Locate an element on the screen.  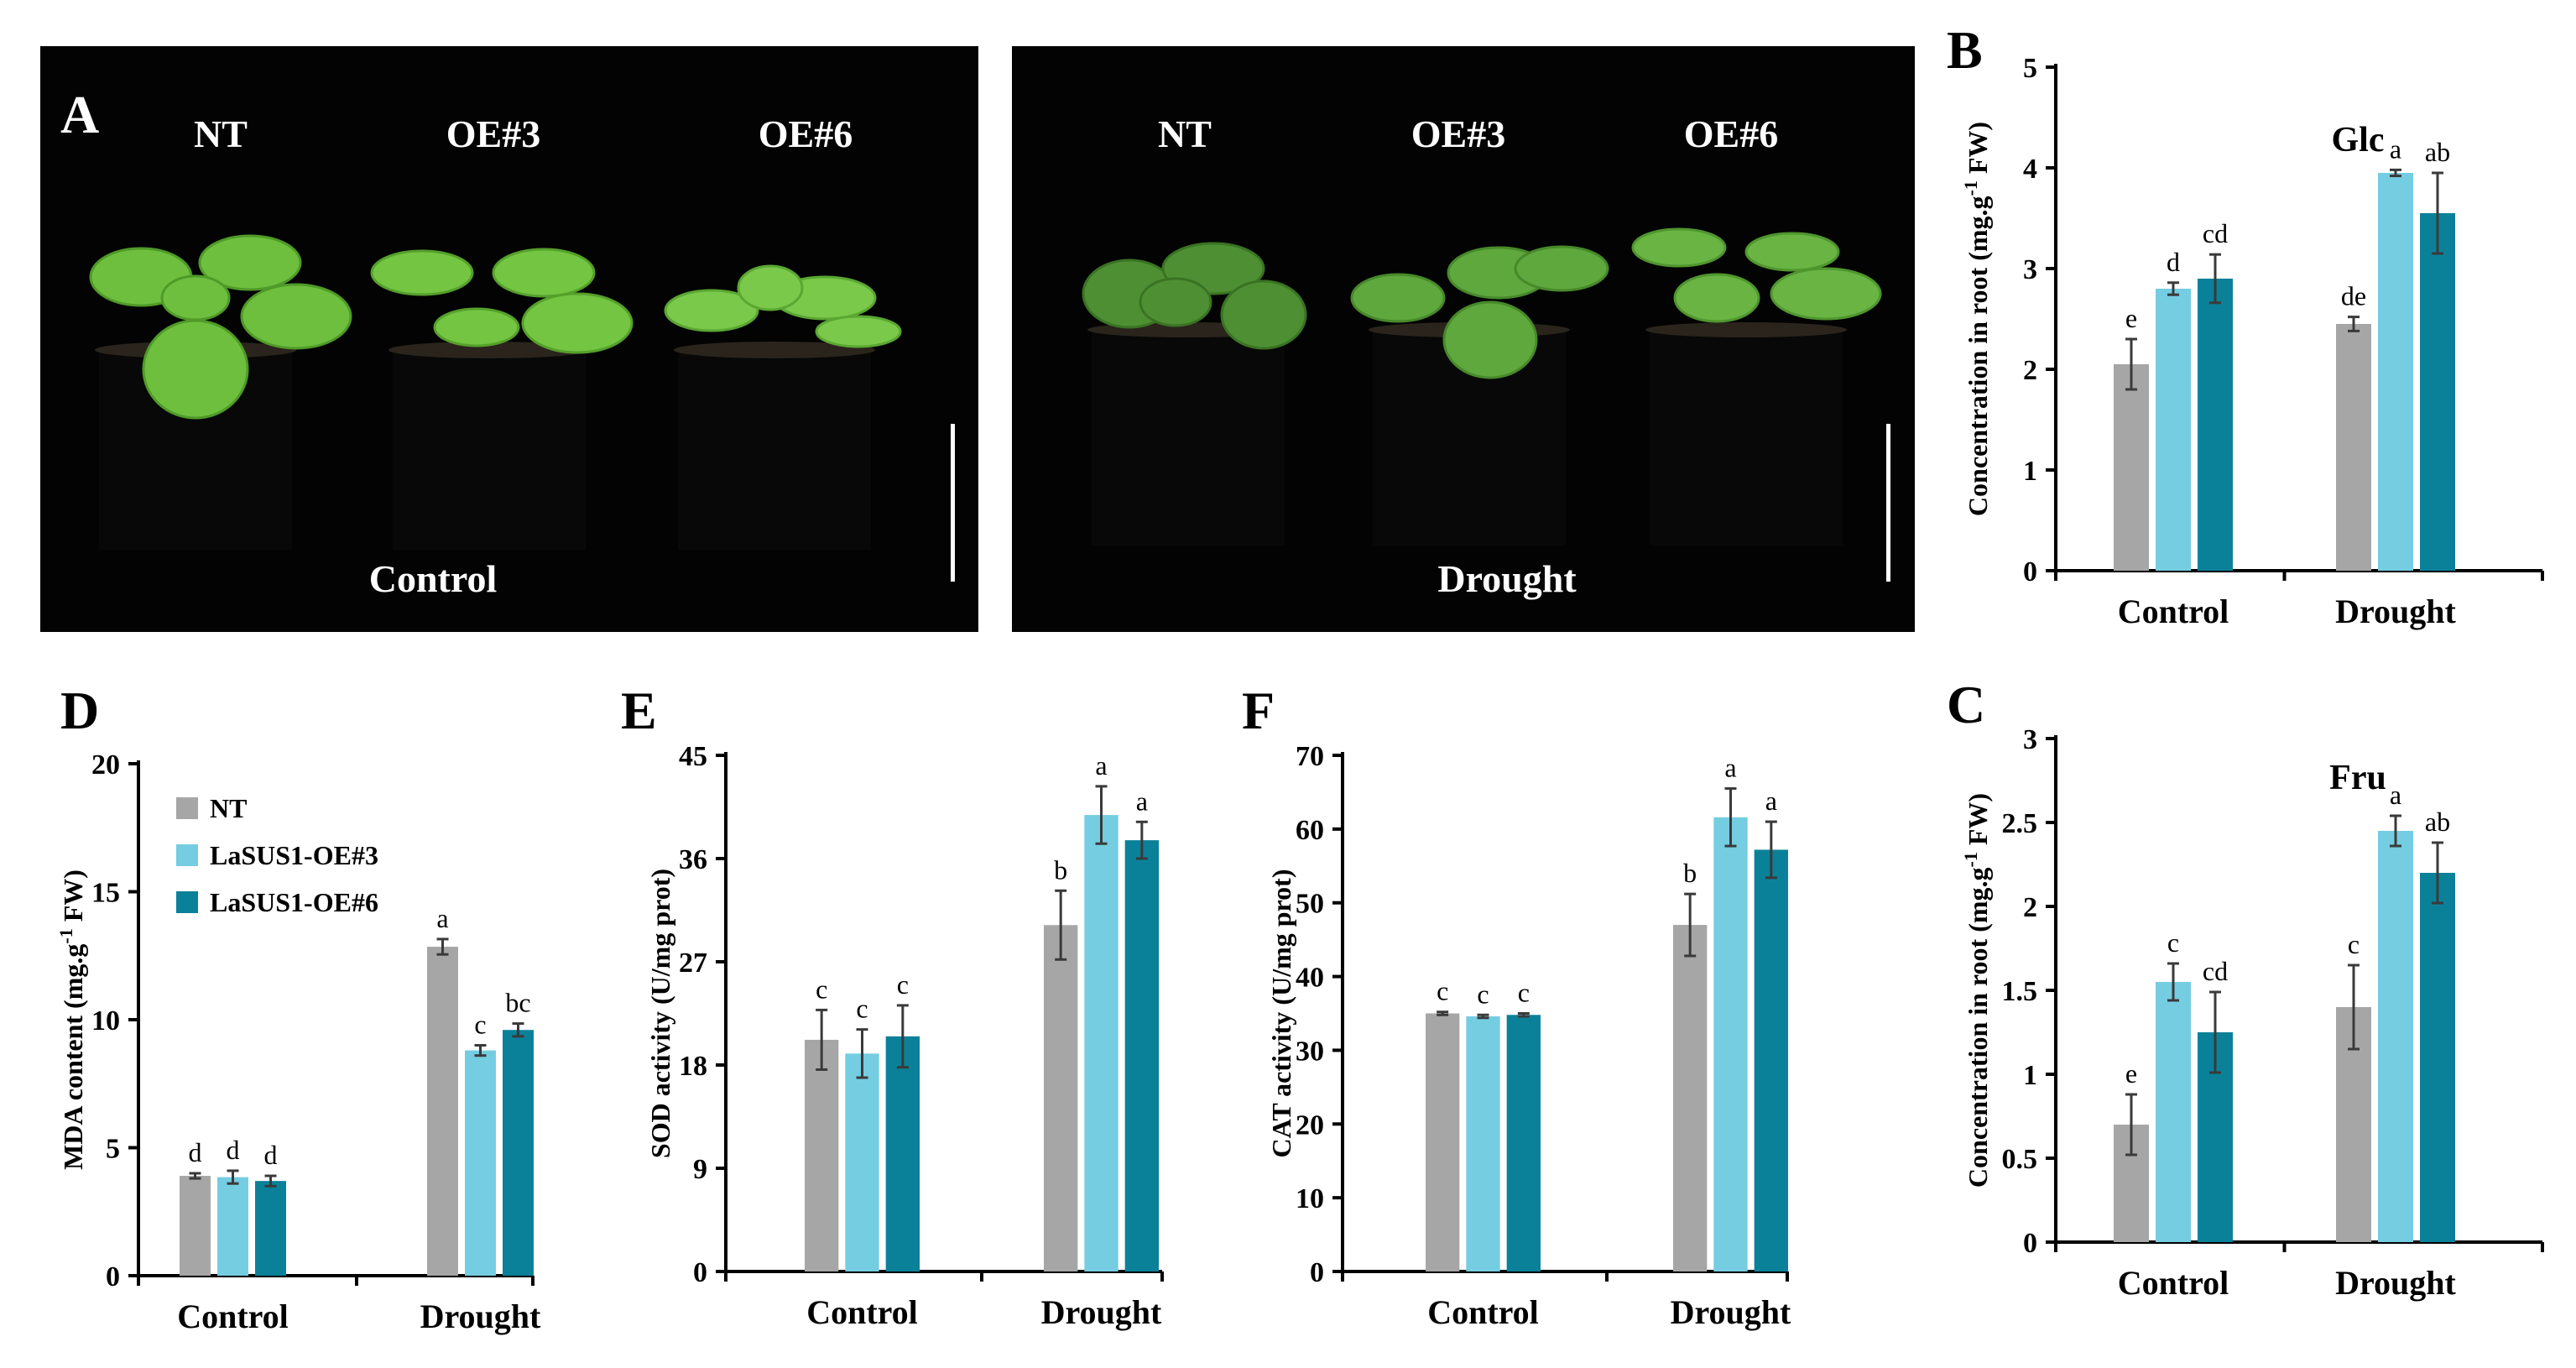
photo-label-oe3: OE#3 is located at coordinates (1458, 133).